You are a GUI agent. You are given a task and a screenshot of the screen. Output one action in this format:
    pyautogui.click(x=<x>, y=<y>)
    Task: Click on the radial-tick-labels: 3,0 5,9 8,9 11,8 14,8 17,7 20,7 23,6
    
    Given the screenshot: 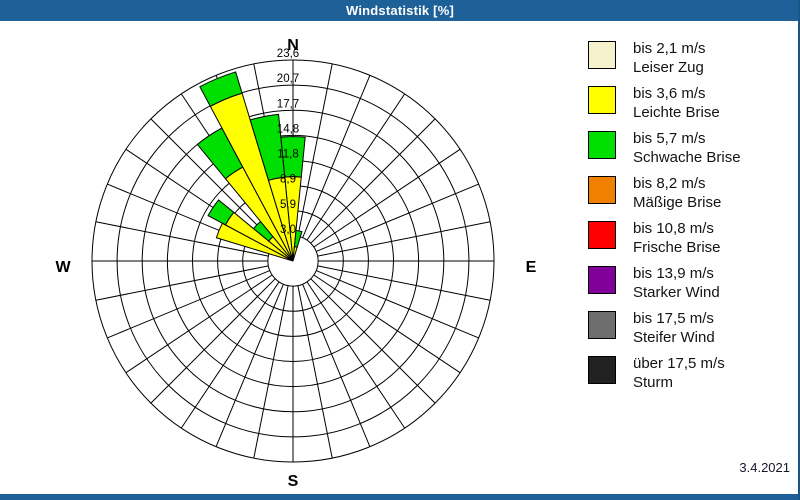 What is the action you would take?
    pyautogui.click(x=288, y=142)
    